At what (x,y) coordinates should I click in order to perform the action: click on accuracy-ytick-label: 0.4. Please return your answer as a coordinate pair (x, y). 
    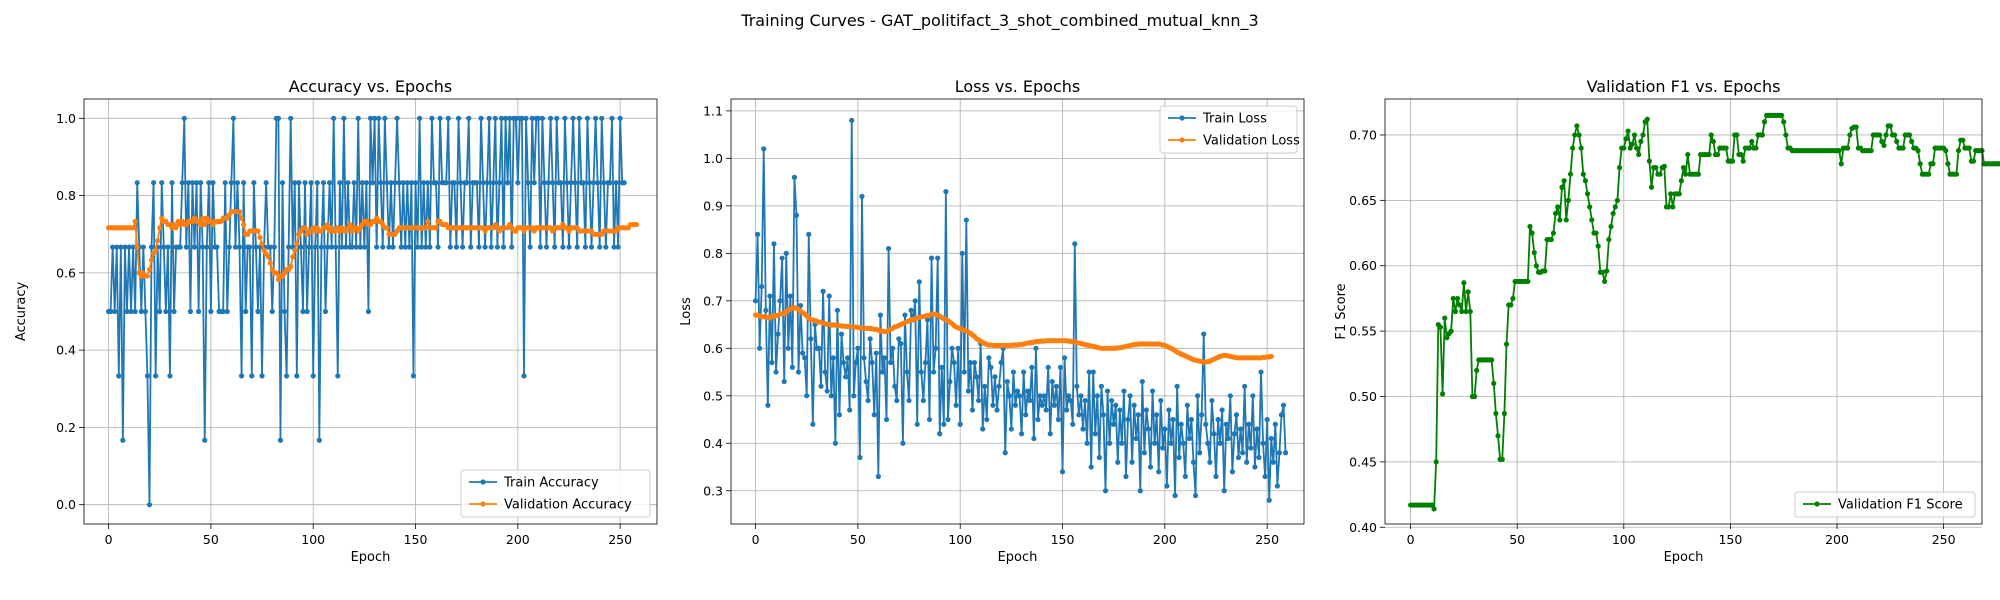
    Looking at the image, I should click on (66, 350).